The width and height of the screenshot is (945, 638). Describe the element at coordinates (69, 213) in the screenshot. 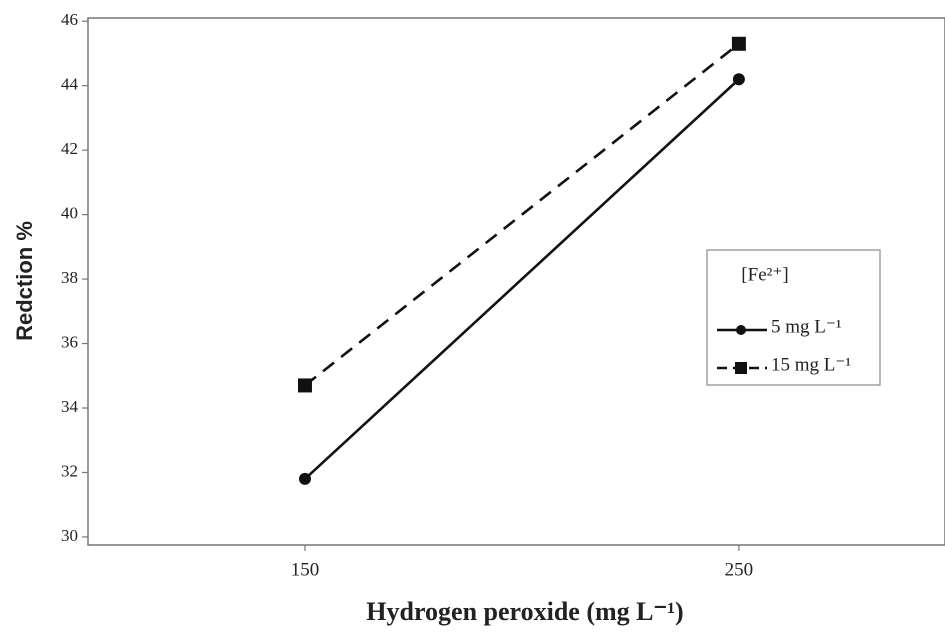

I see `y-tick-label: 40` at that location.